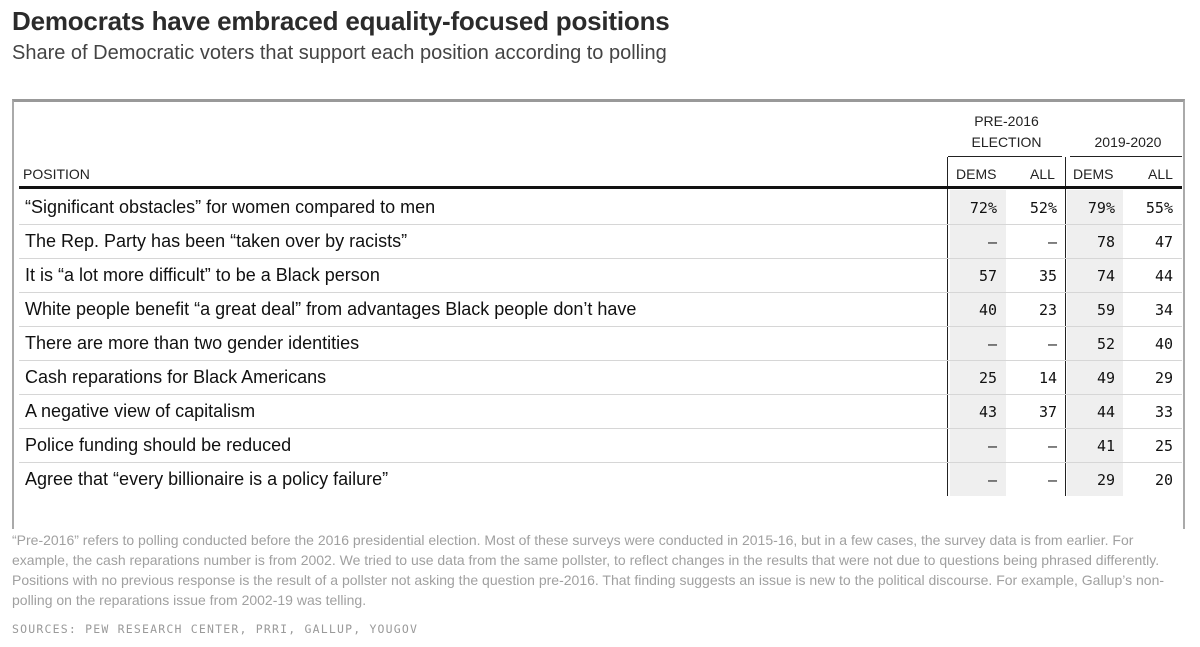 This screenshot has height=647, width=1200. I want to click on group-header-recent: 2019-2020, so click(1128, 142).